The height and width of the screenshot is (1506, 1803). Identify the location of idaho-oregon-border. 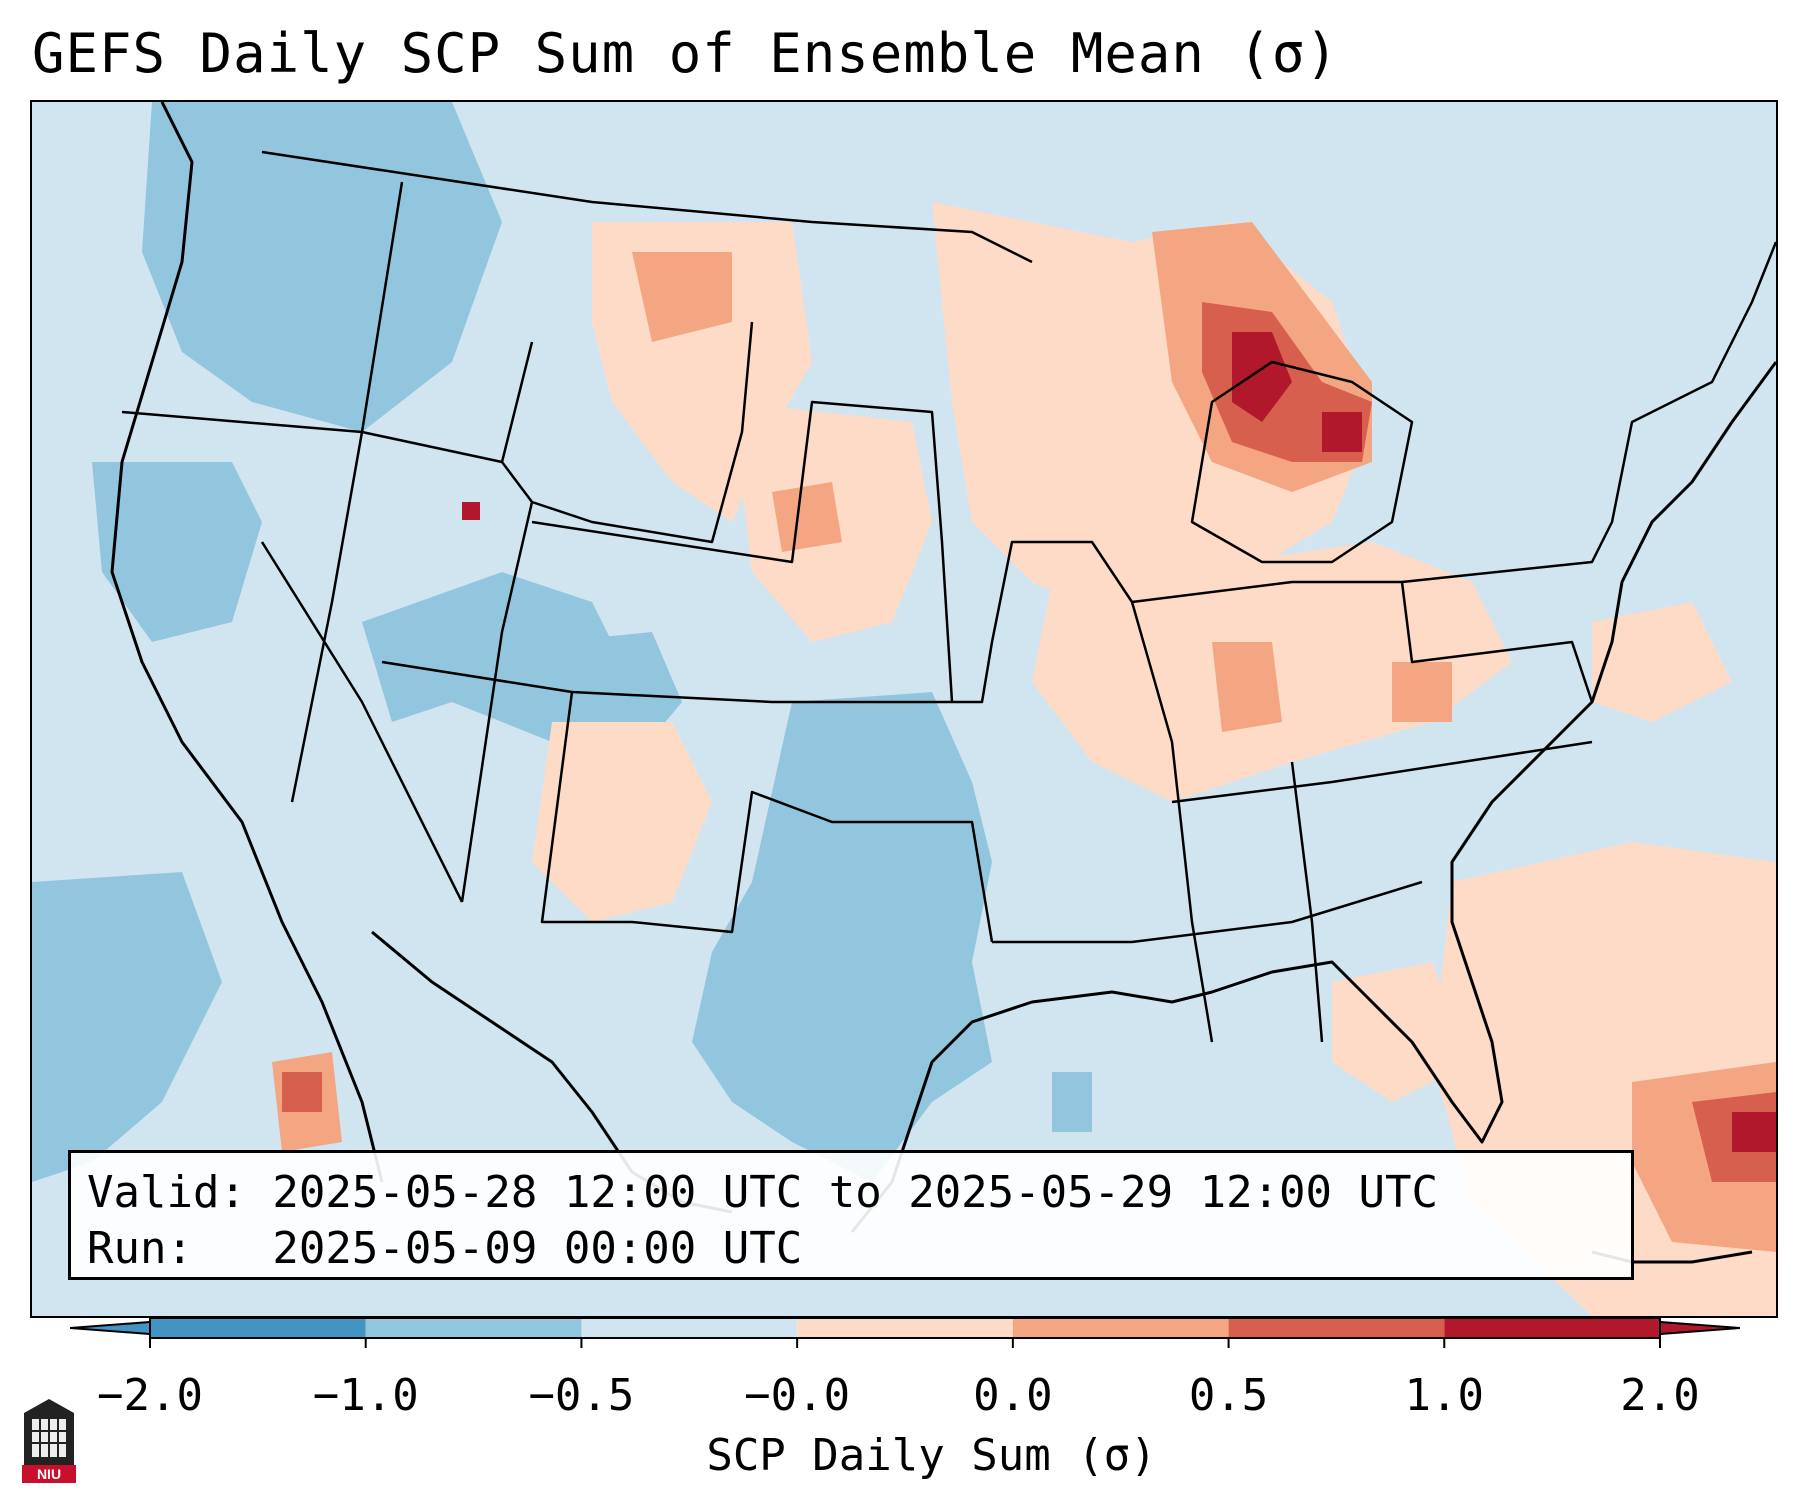
(347, 492).